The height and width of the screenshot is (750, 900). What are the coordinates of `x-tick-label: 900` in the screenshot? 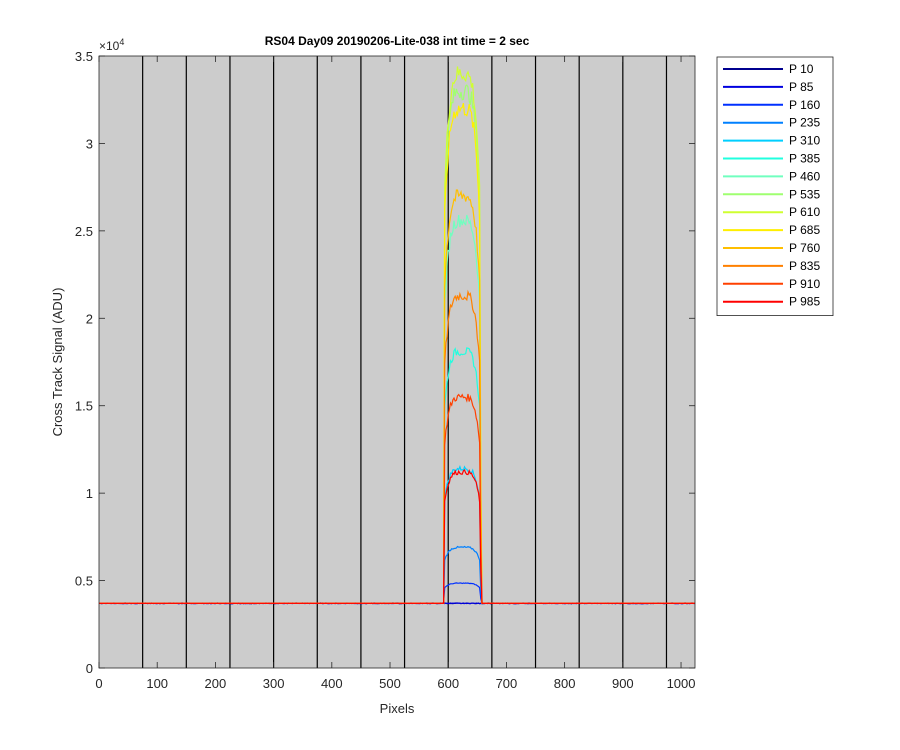 It's located at (623, 683).